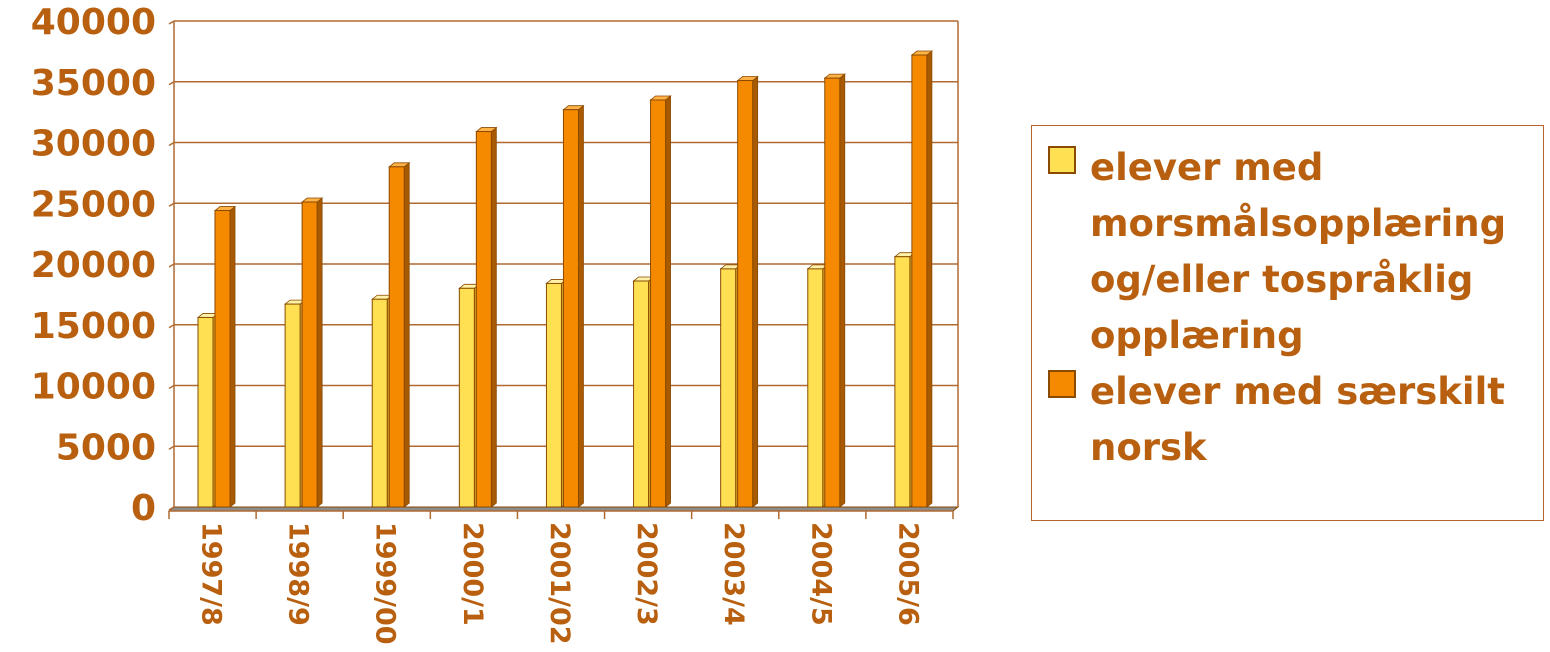 This screenshot has height=652, width=1550. What do you see at coordinates (93, 326) in the screenshot?
I see `y-tick-label: 15000` at bounding box center [93, 326].